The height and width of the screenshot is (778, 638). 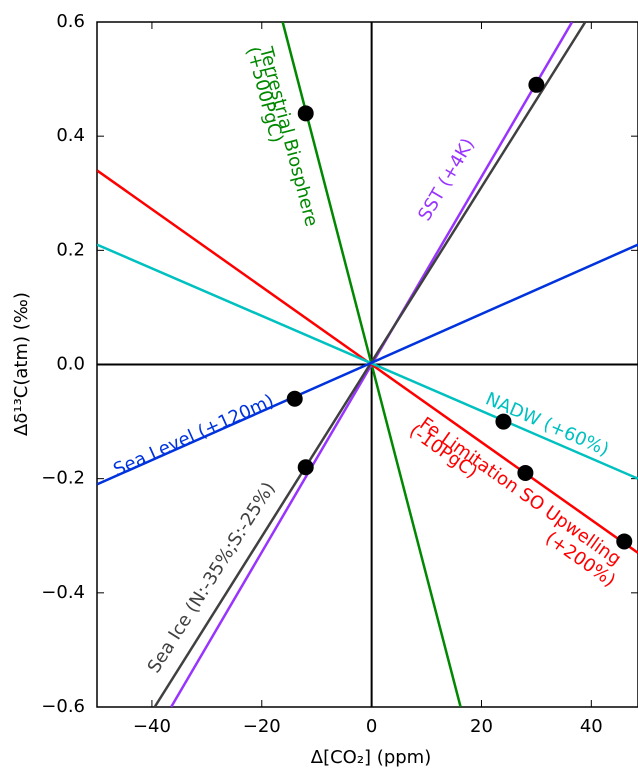 I want to click on y-tick-label: −0.2, so click(x=63, y=478).